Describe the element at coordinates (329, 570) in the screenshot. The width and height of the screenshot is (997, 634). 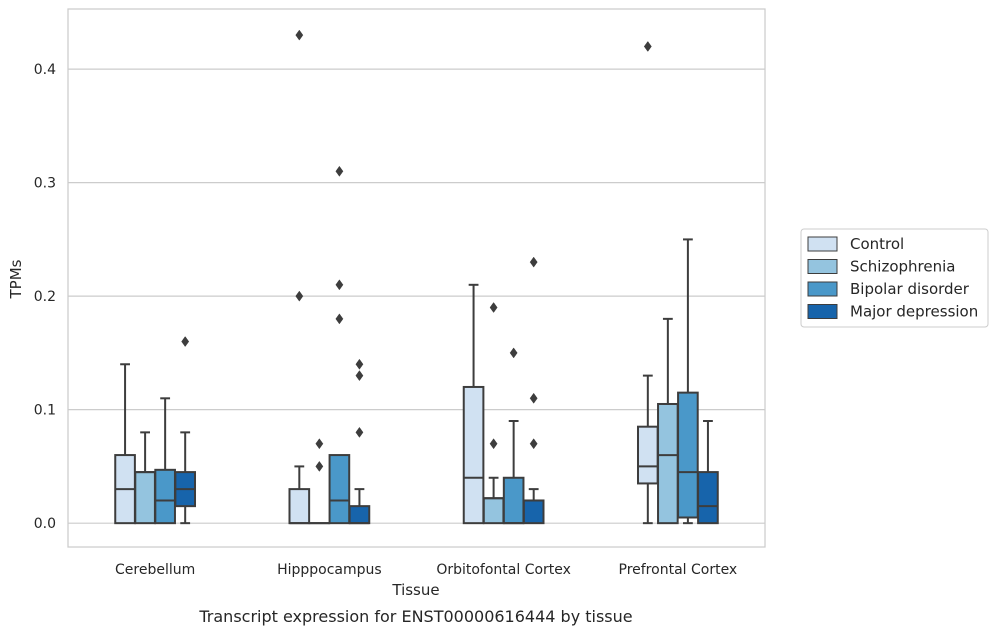
I see `x-tick-label: Hipppocampus` at that location.